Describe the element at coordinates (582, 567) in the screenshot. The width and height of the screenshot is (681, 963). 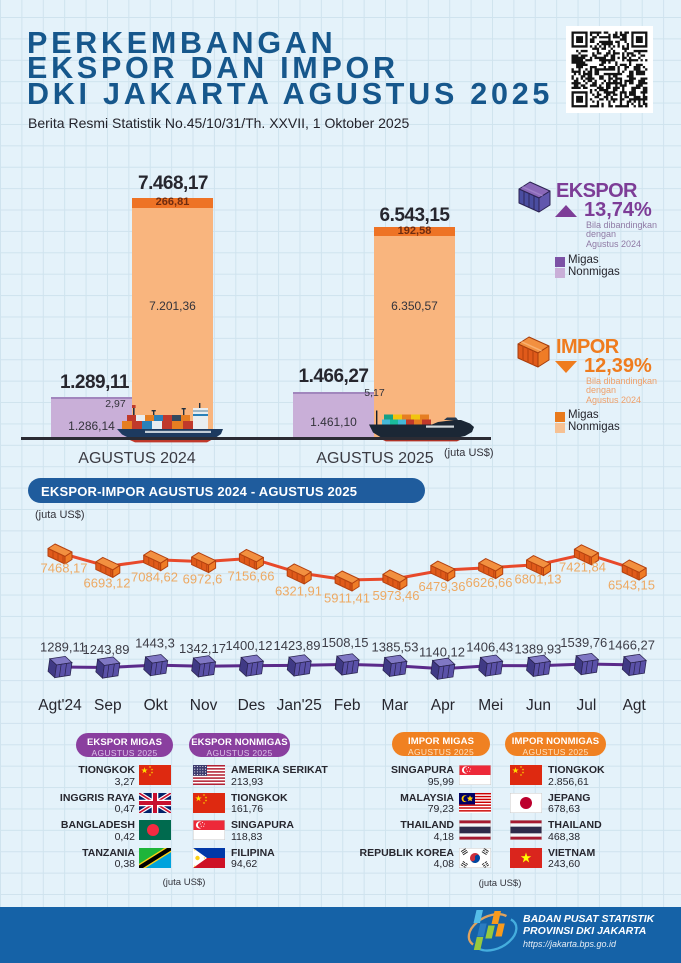
I see `svg-text: 7421,84` at that location.